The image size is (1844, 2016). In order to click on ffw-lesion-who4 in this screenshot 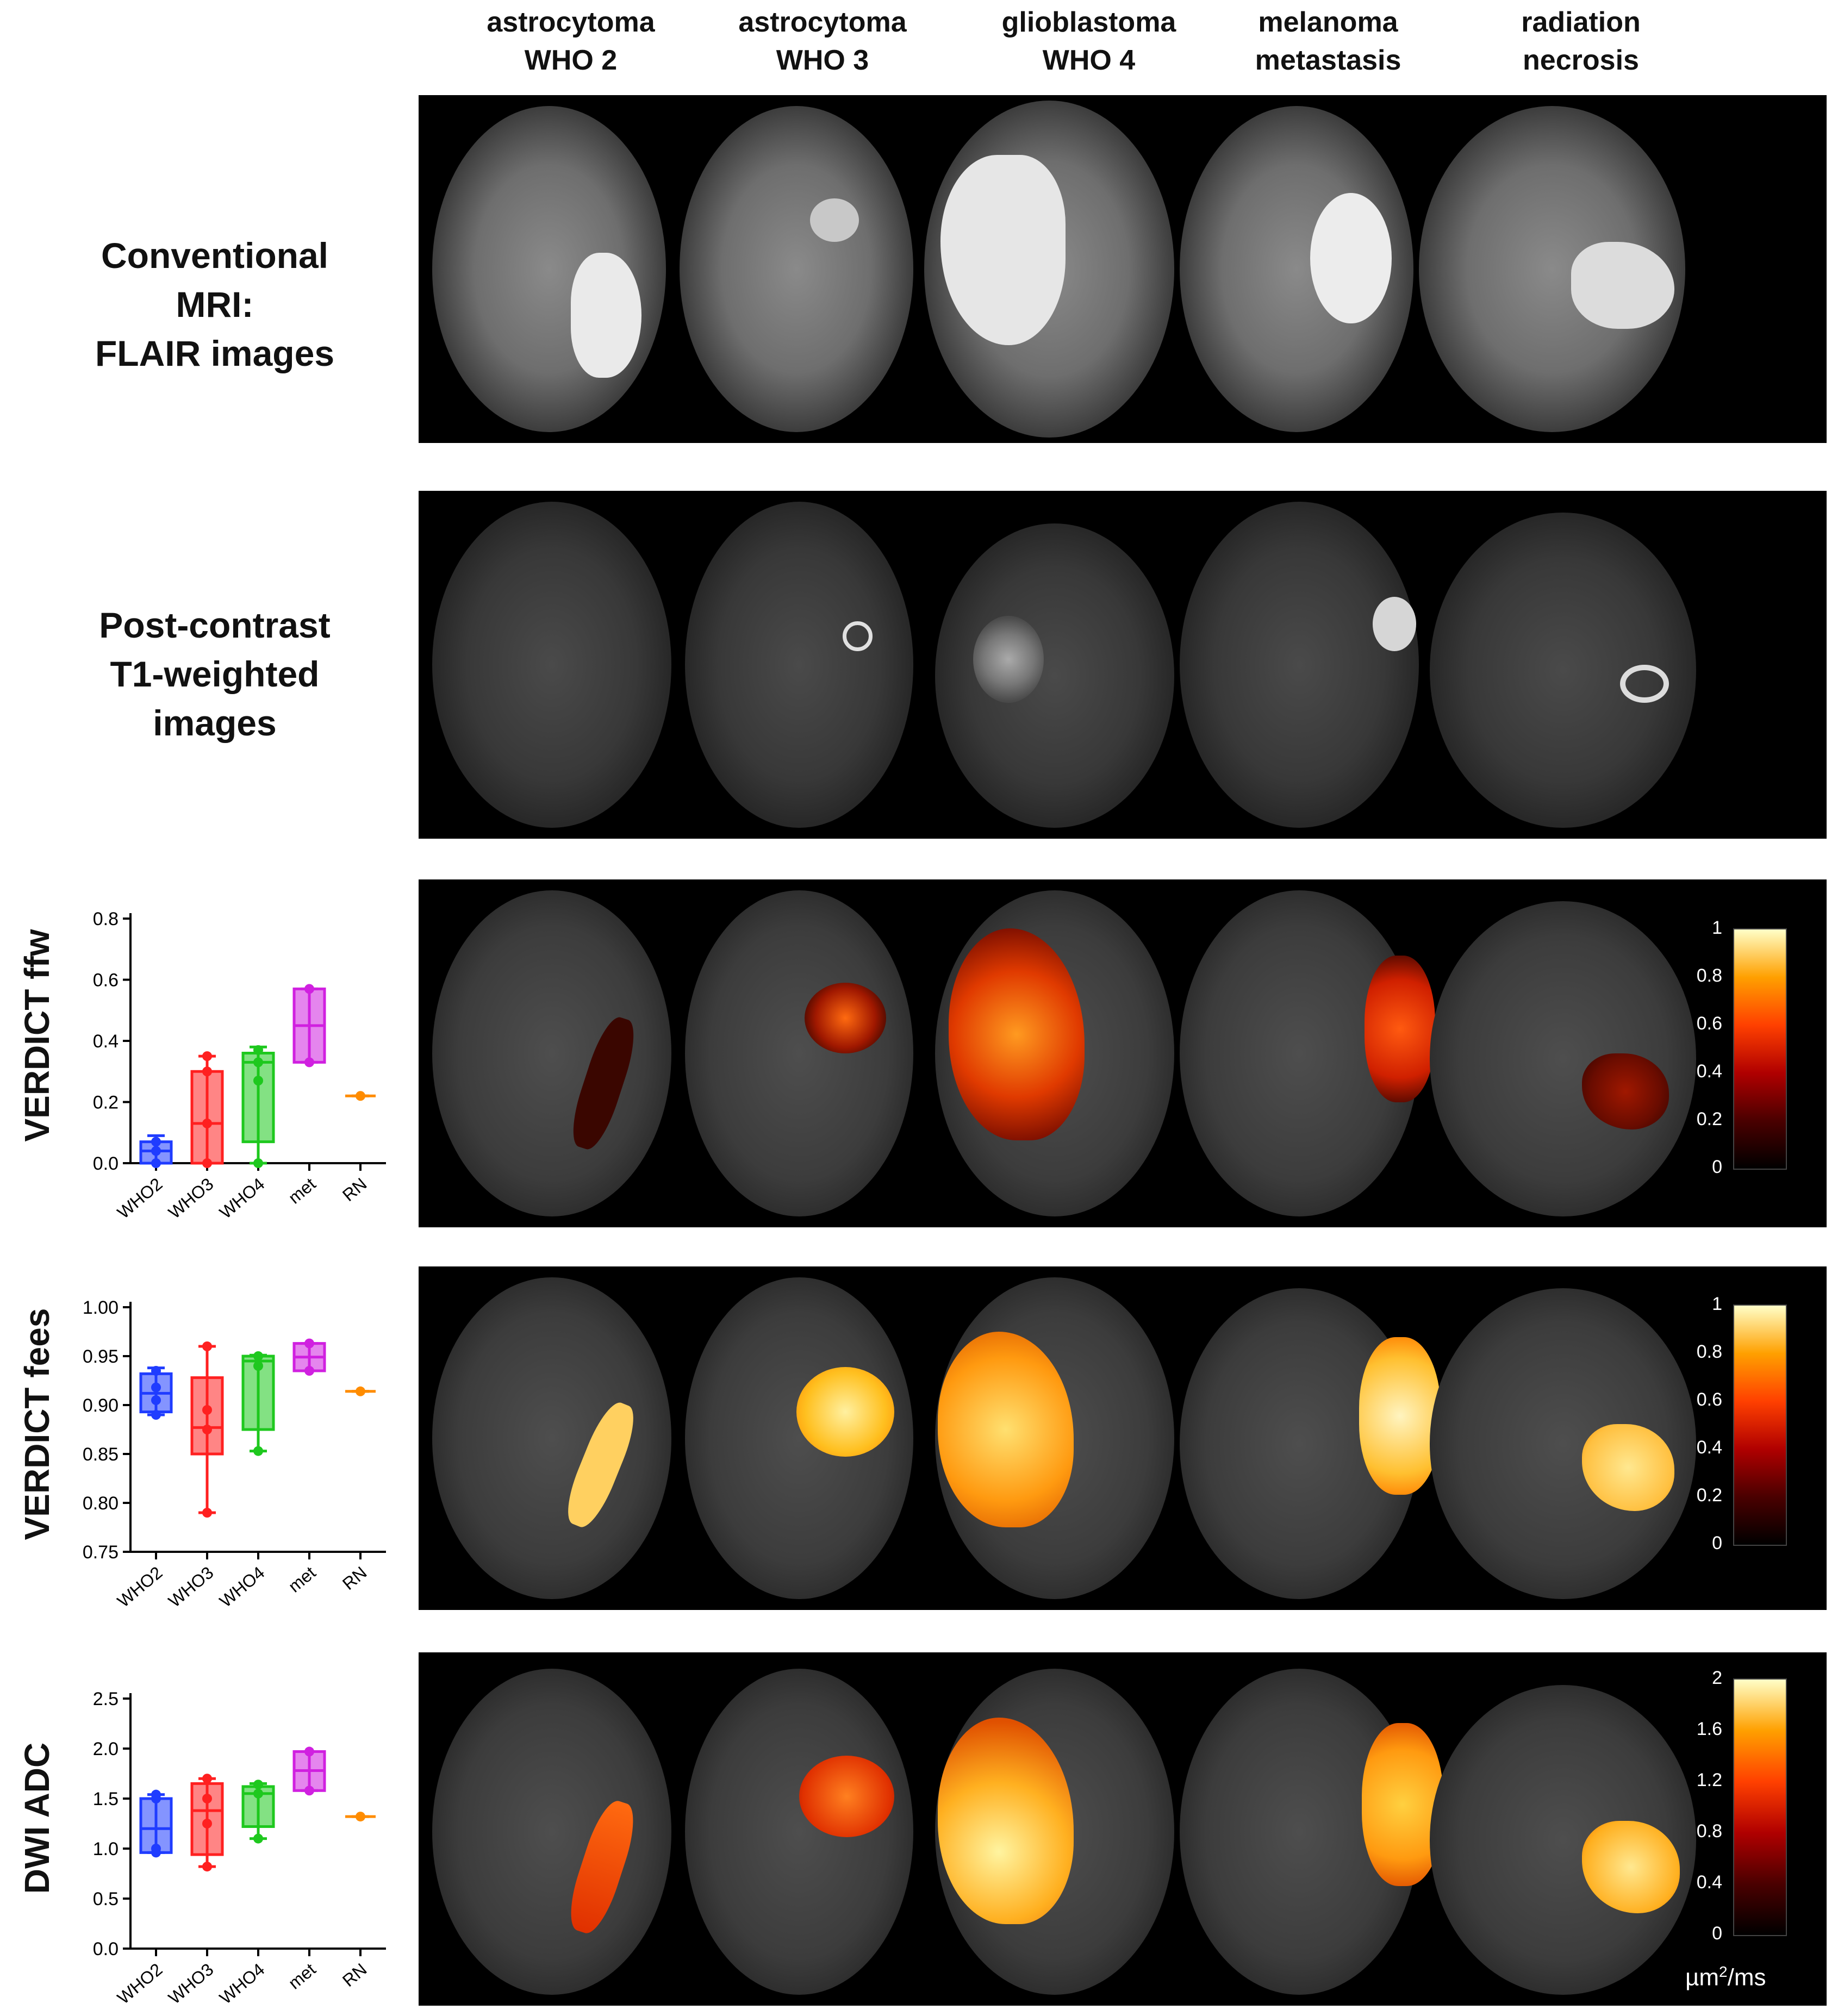, I will do `click(1017, 1034)`.